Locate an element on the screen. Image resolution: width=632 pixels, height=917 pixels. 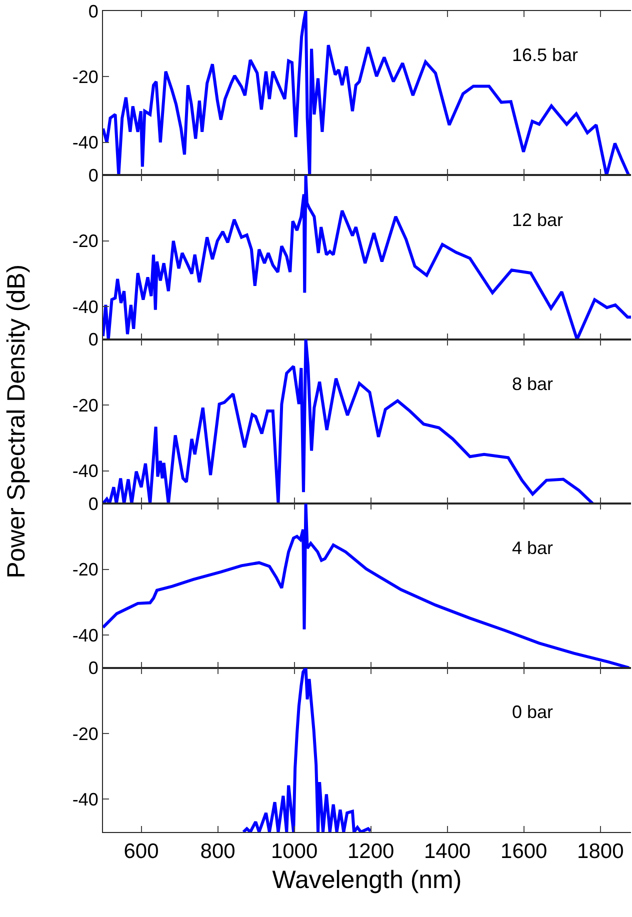
annotation: 0 bar is located at coordinates (533, 712).